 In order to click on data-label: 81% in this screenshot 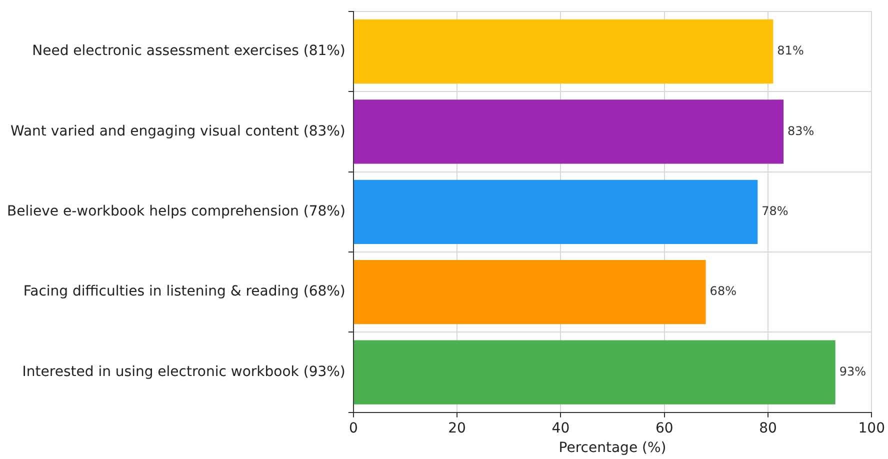, I will do `click(790, 51)`.